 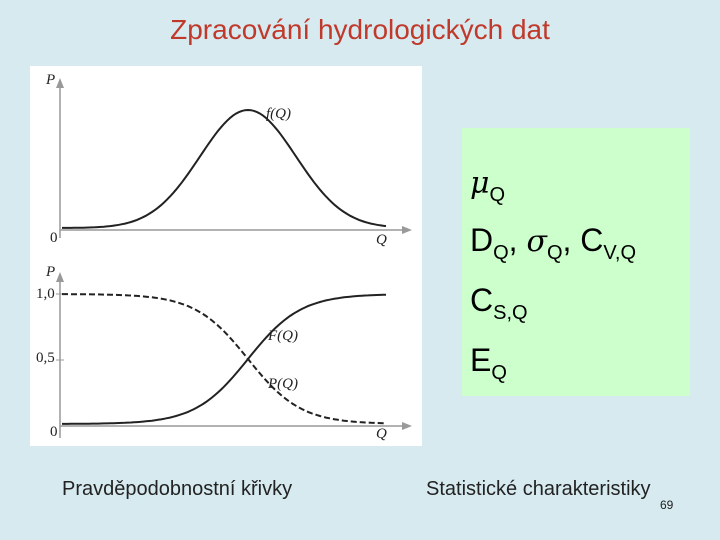 What do you see at coordinates (60, 83) in the screenshot?
I see `top-y-arrow` at bounding box center [60, 83].